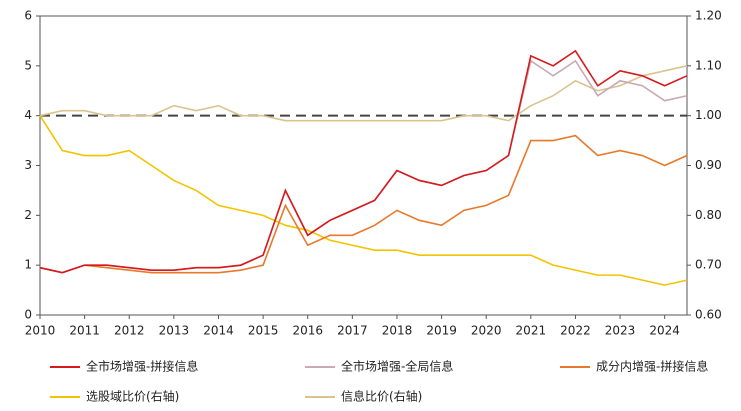  Describe the element at coordinates (664, 331) in the screenshot. I see `x-tick-label: 2024` at that location.